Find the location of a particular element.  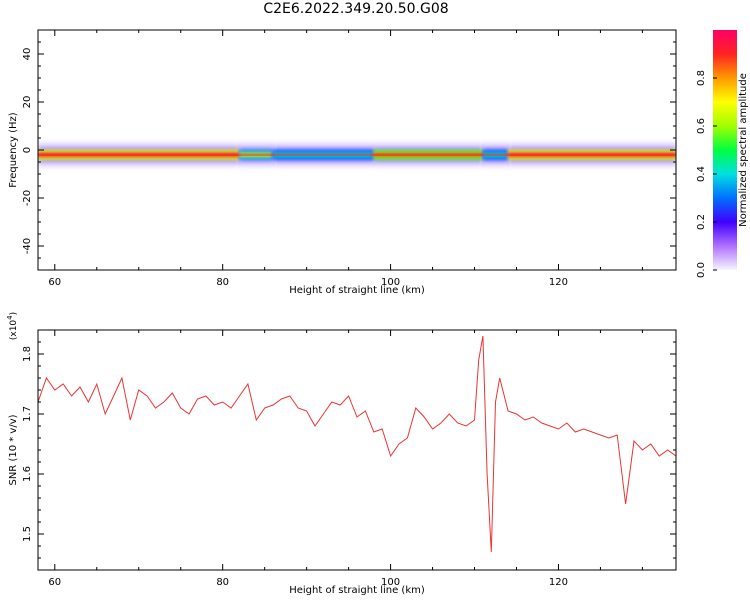

y-tick-label: 20 is located at coordinates (27, 102).